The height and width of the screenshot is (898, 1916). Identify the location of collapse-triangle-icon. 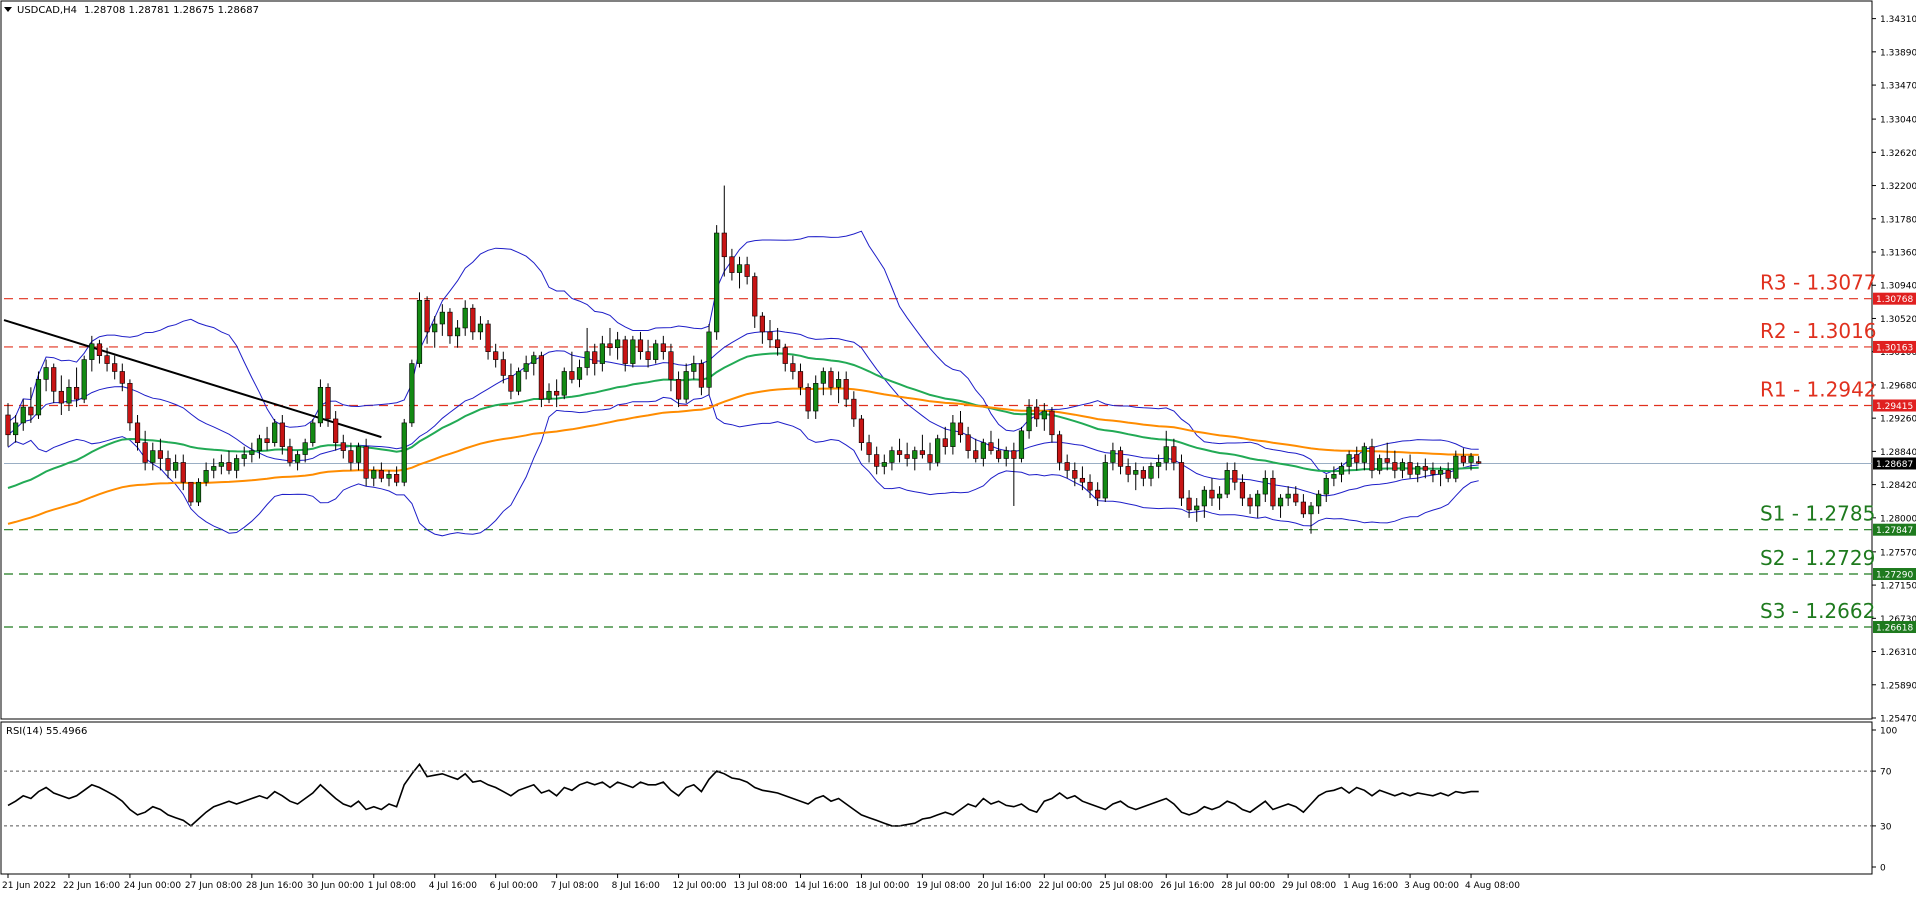
(8, 9).